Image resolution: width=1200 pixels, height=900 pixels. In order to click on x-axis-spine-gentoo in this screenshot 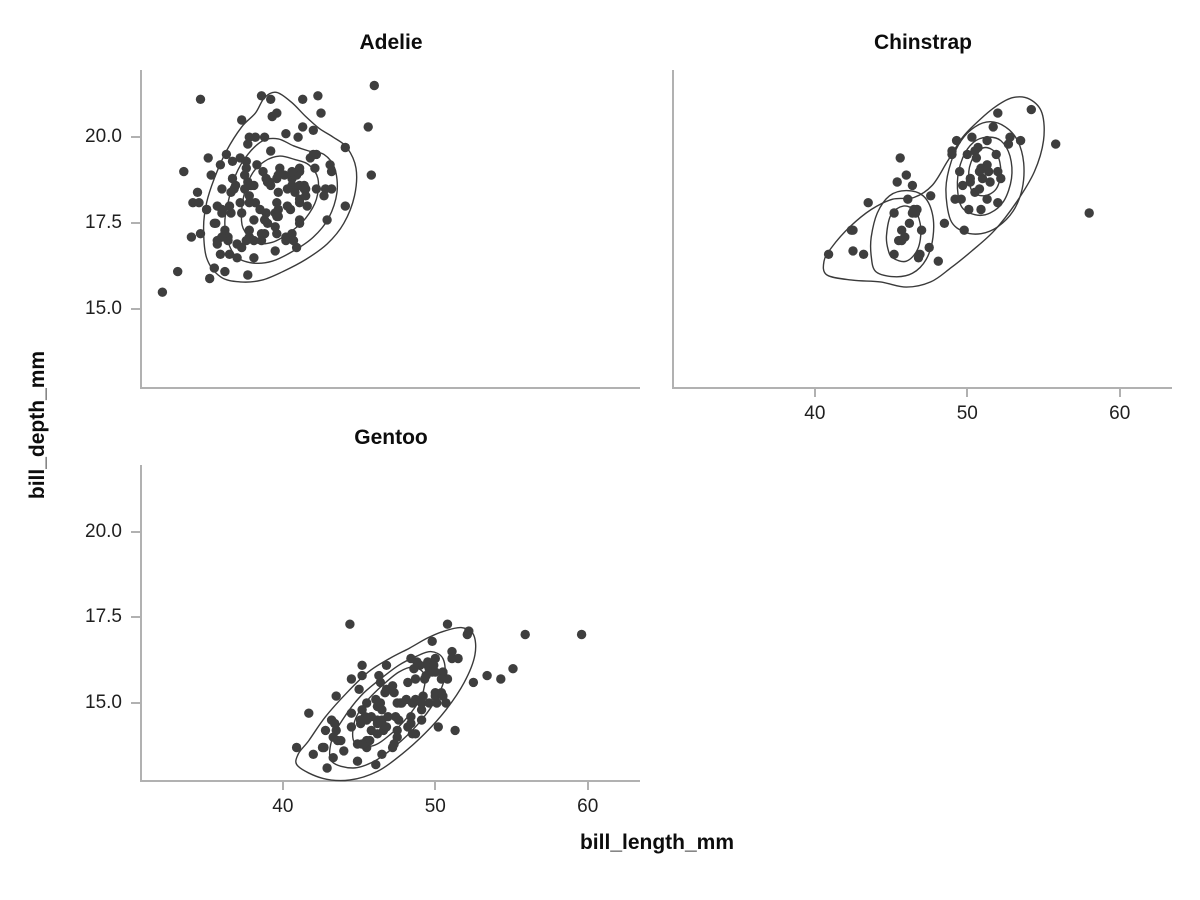, I will do `click(390, 781)`.